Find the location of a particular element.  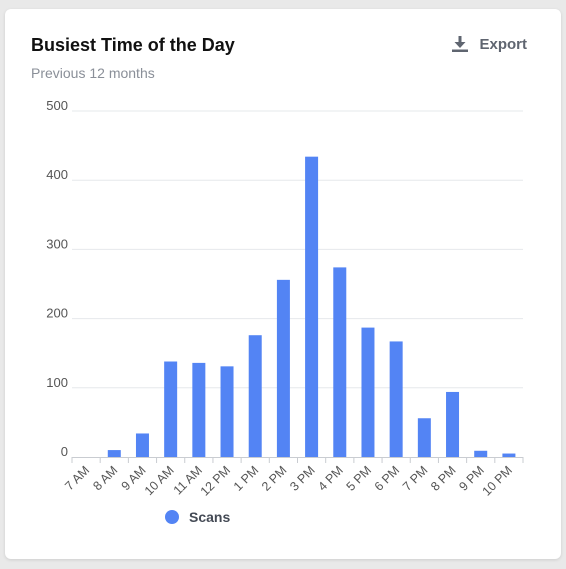

bar-10-pm is located at coordinates (509, 455).